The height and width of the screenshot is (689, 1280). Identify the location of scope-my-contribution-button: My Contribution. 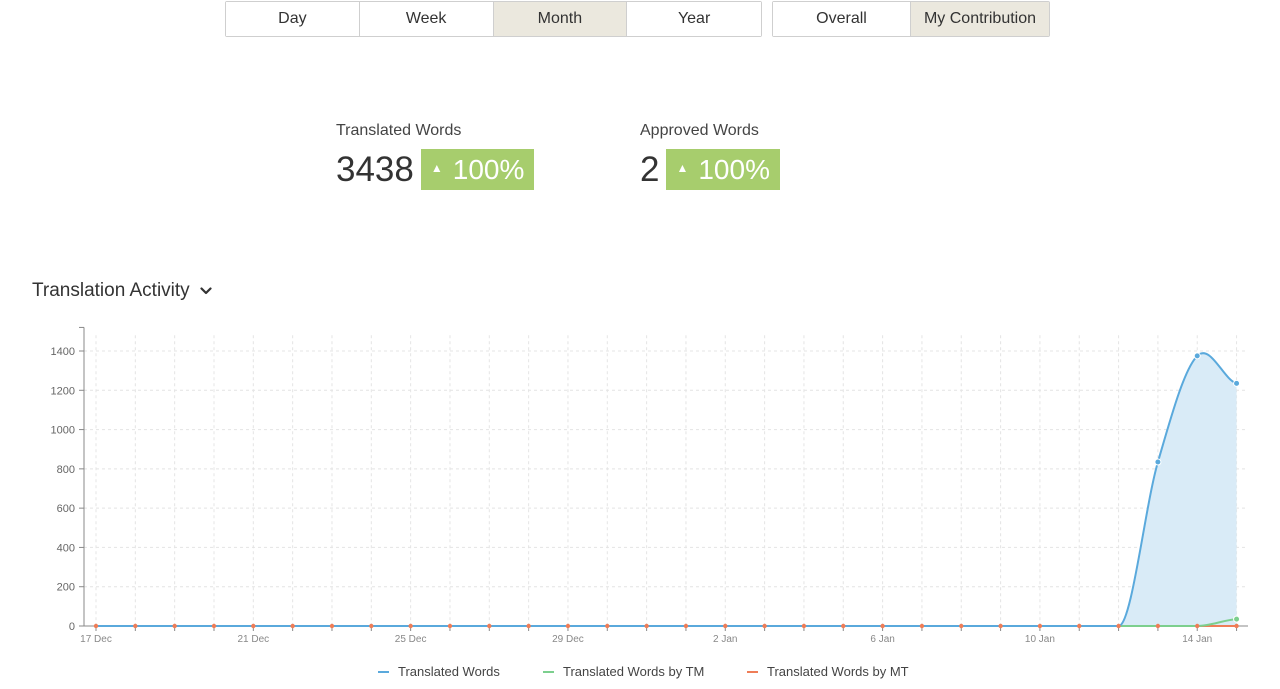
(980, 19).